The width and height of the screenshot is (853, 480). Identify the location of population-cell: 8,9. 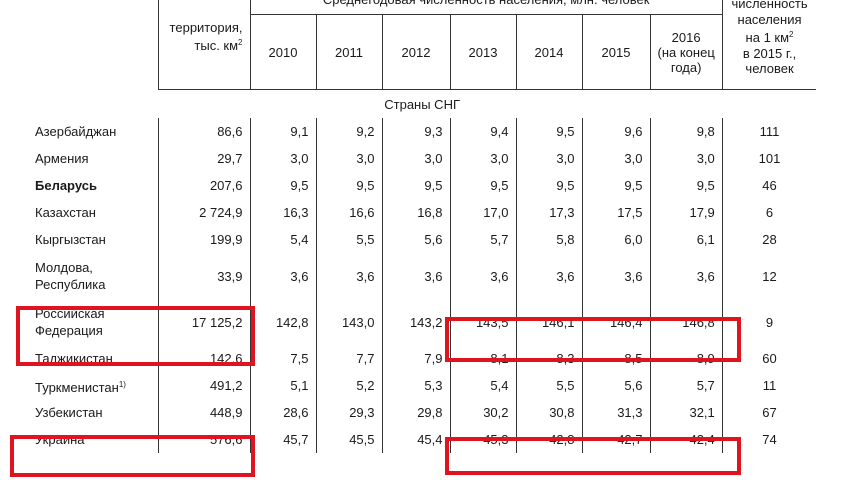
(686, 358).